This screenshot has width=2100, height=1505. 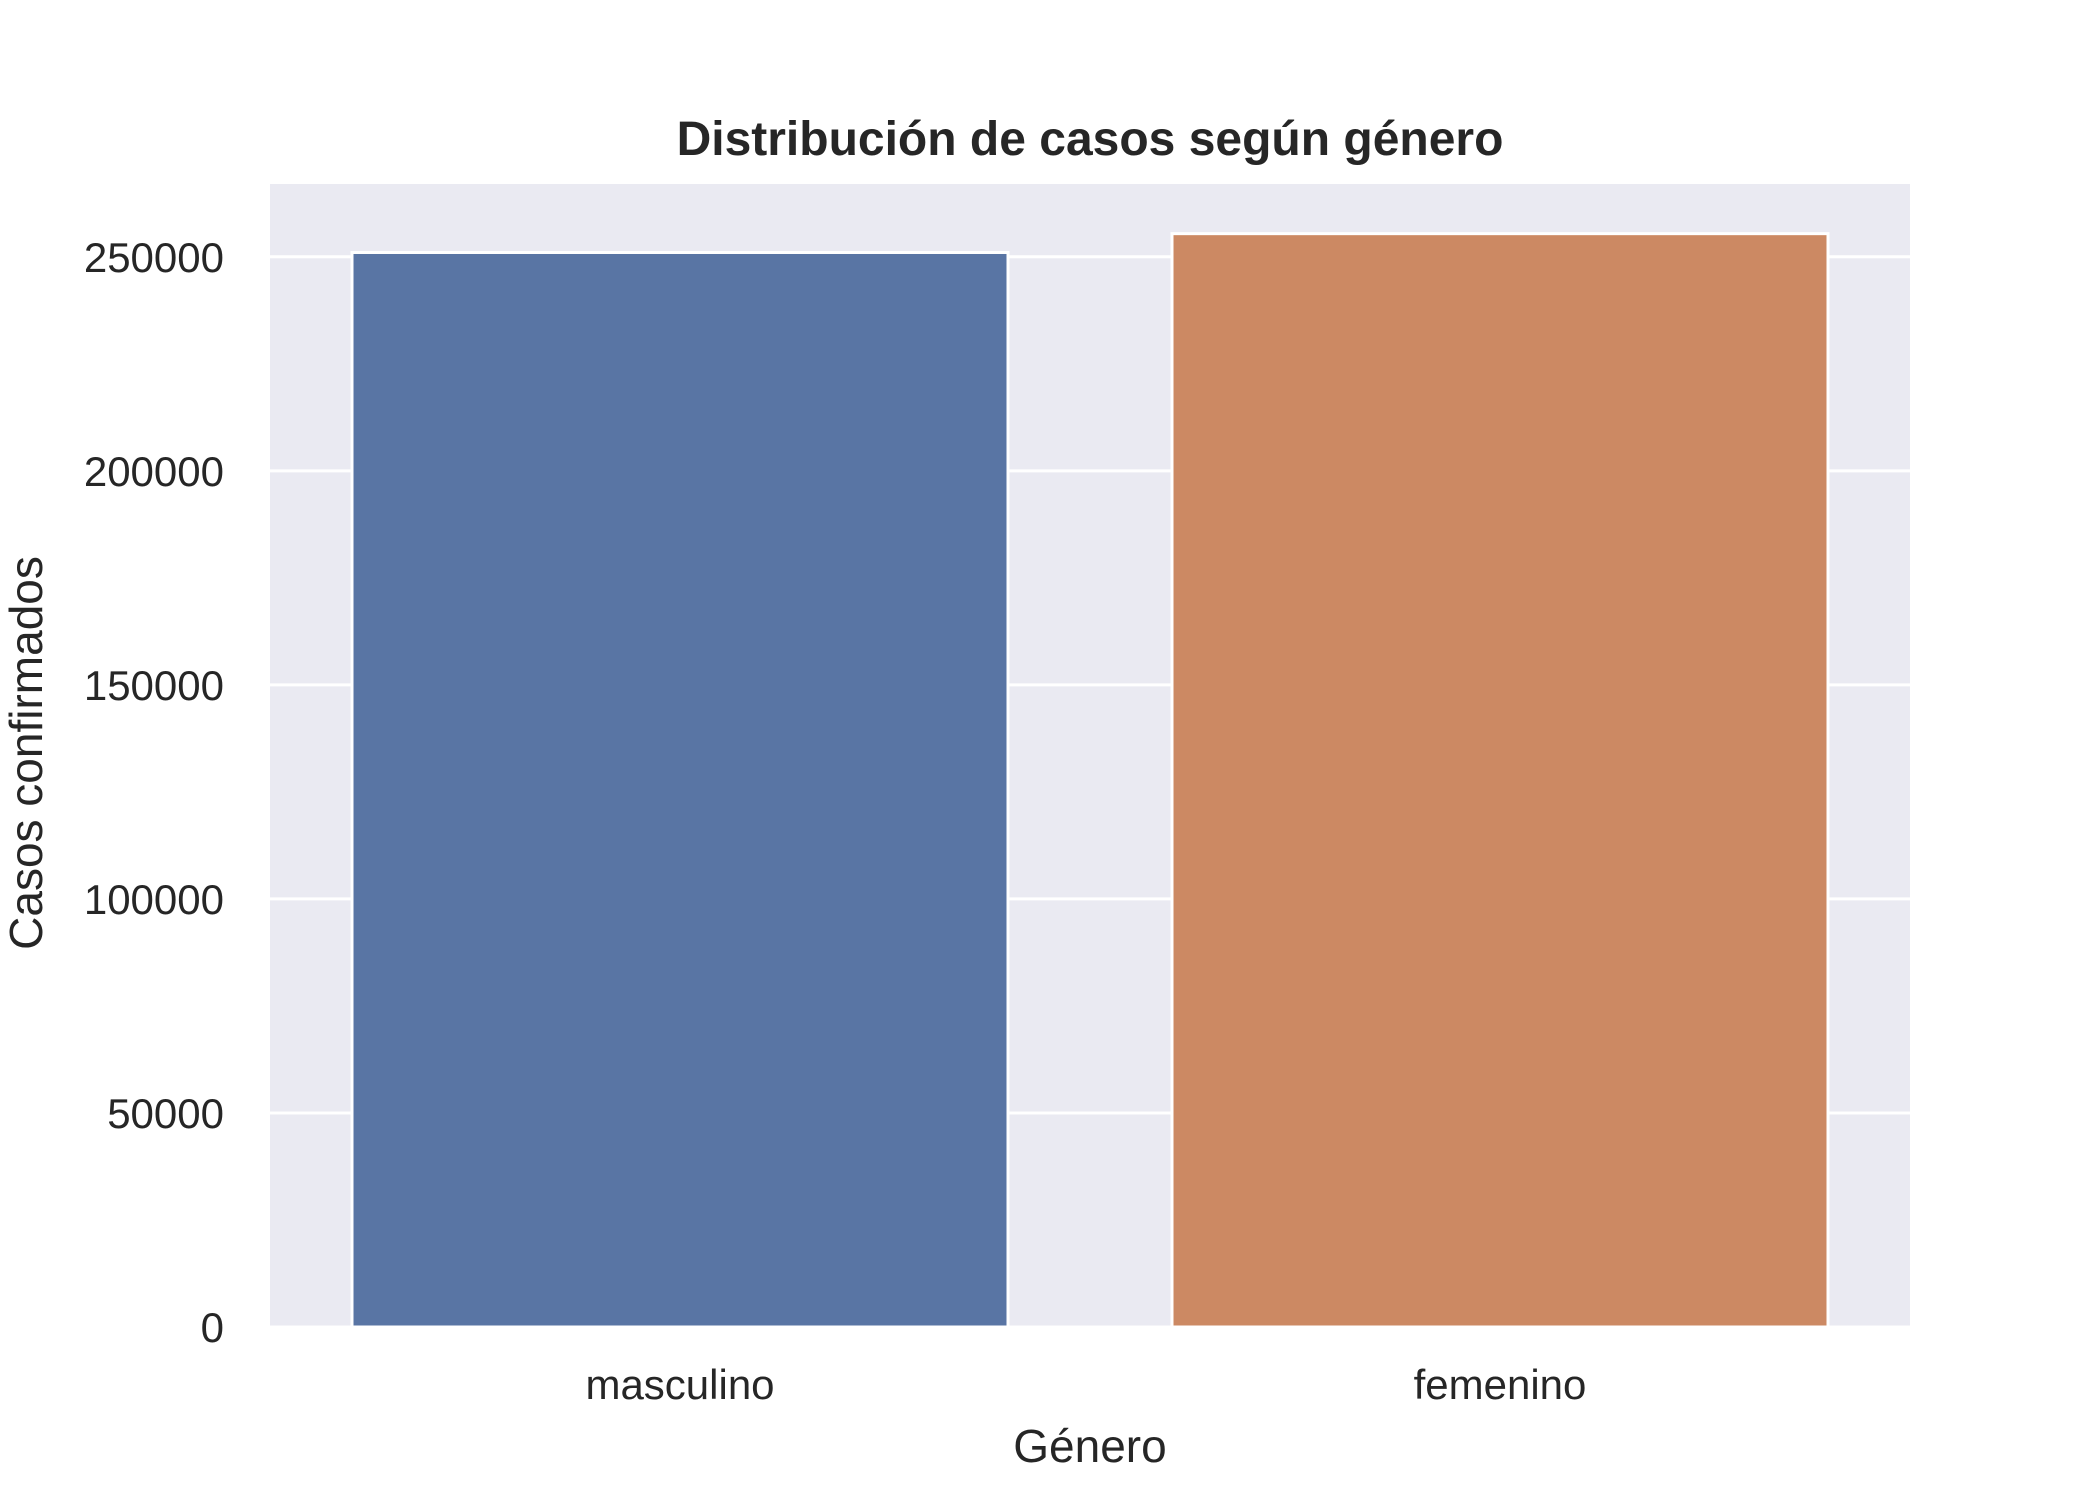 I want to click on y-tick-label: 200000, so click(x=154, y=471).